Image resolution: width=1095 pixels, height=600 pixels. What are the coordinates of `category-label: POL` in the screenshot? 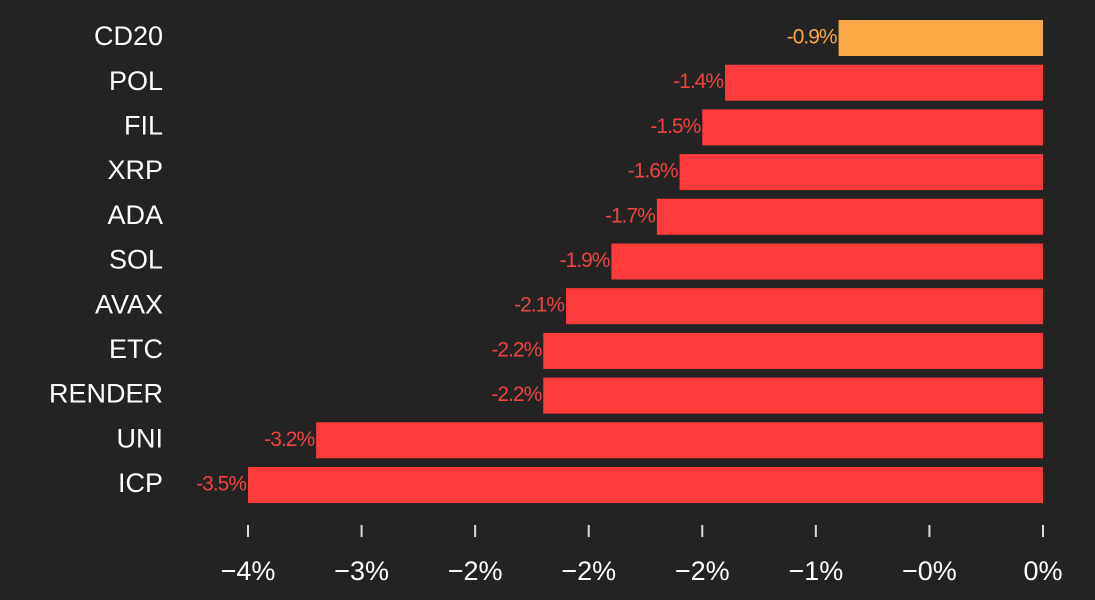 It's located at (136, 81).